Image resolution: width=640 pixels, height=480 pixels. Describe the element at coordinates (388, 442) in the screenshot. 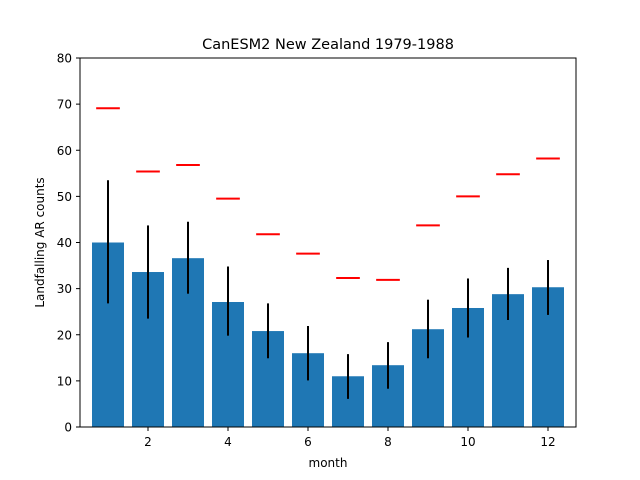

I see `x-tick-label: 8` at that location.